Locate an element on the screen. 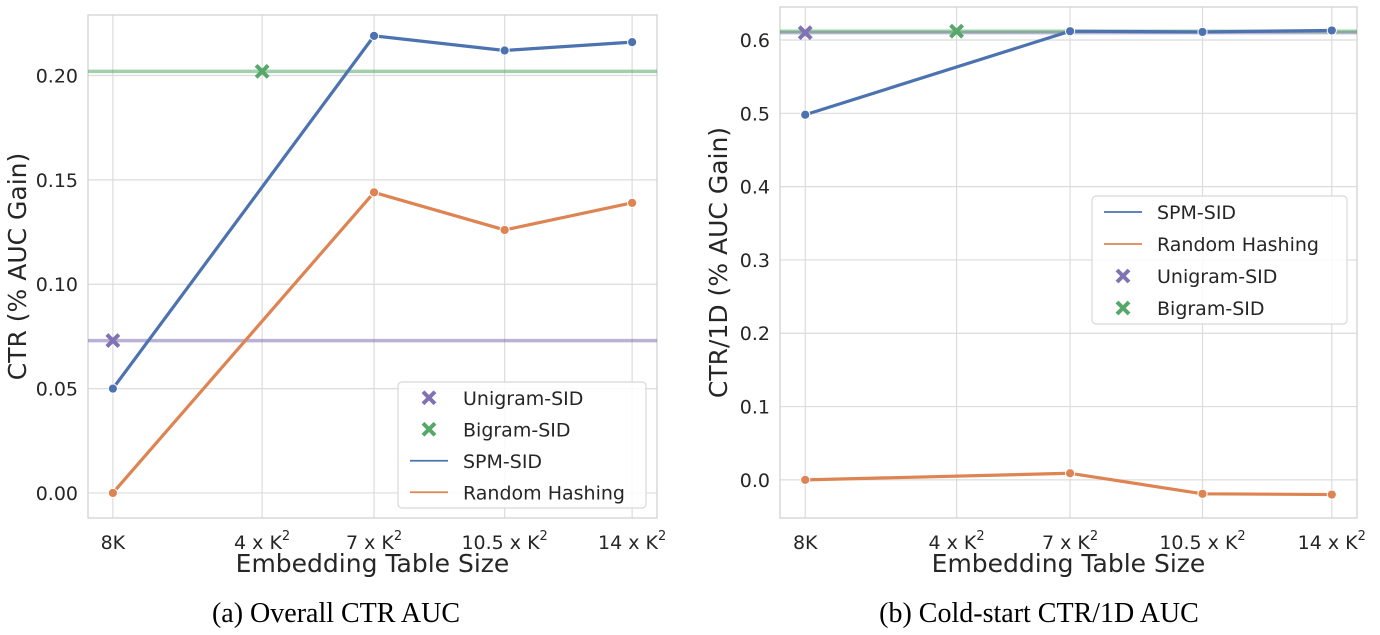  y-tick-label: 0.4 is located at coordinates (755, 188).